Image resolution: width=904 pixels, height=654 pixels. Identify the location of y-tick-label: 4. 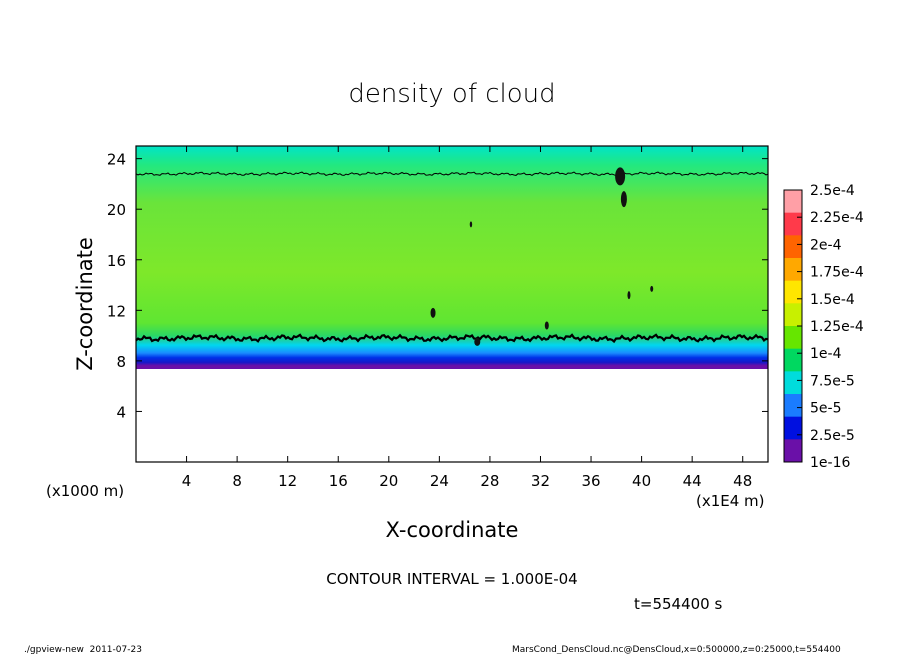
(121, 412).